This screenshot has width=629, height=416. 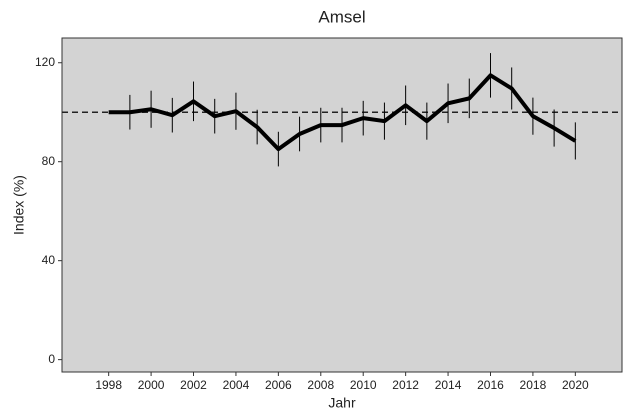 I want to click on y-tick-label: 80, so click(x=49, y=161).